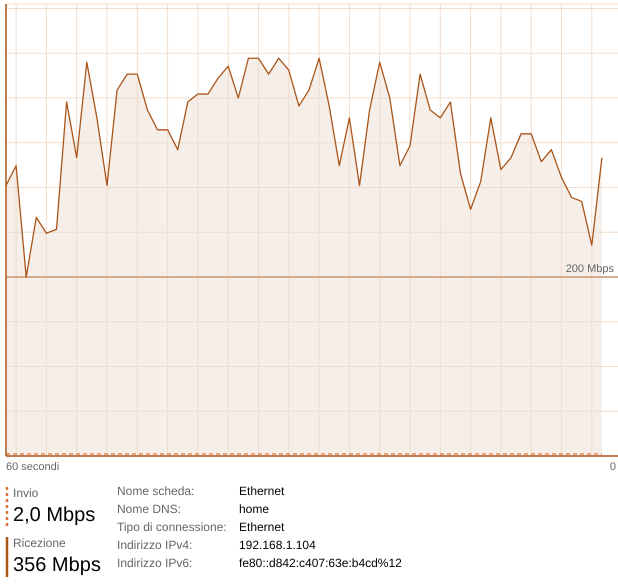 Image resolution: width=618 pixels, height=587 pixels. I want to click on text: 192.168.1.104, so click(277, 545).